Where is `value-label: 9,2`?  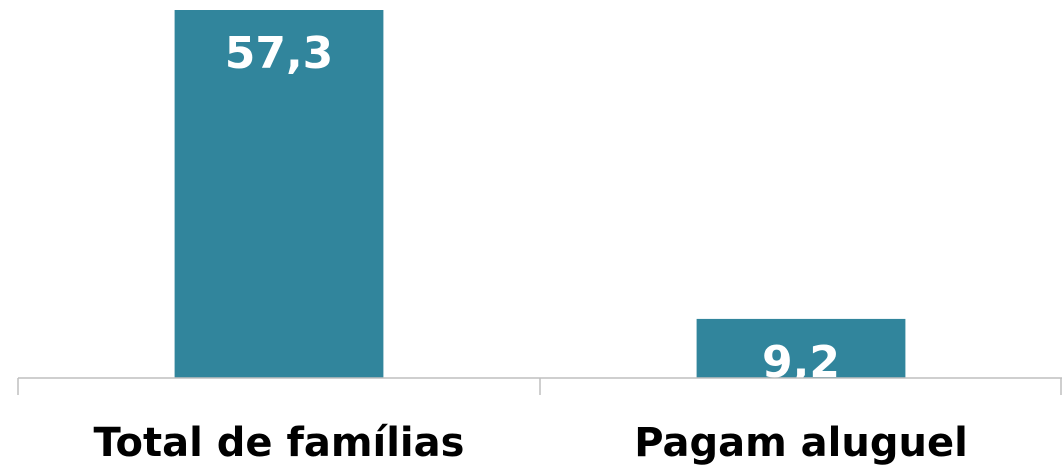
value-label: 9,2 is located at coordinates (801, 362).